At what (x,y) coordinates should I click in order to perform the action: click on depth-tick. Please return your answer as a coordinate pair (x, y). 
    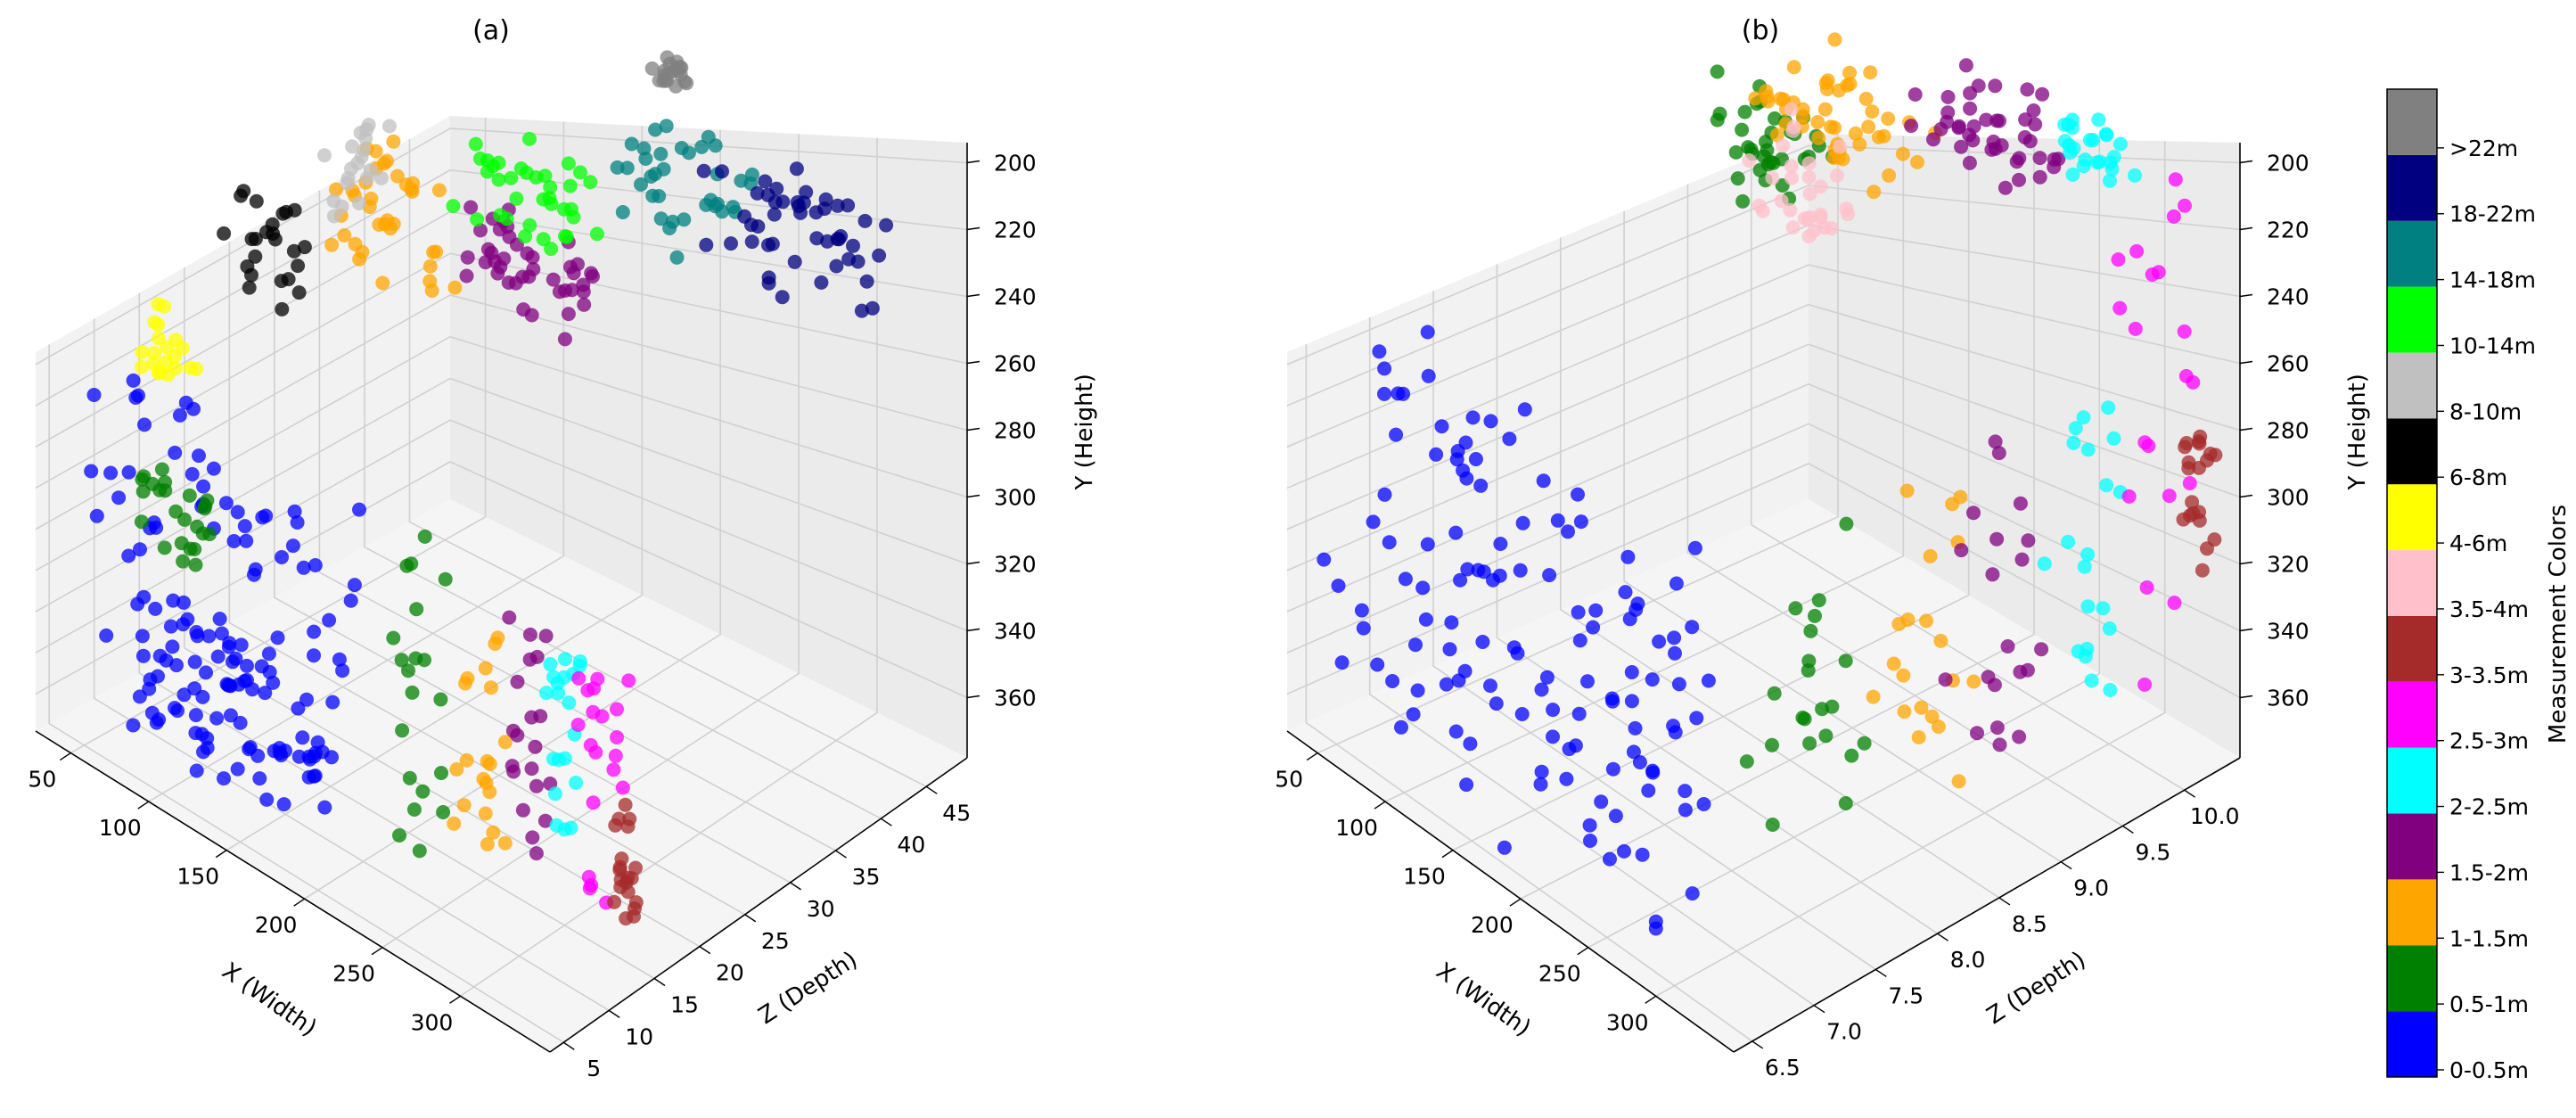
    Looking at the image, I should click on (568, 1045).